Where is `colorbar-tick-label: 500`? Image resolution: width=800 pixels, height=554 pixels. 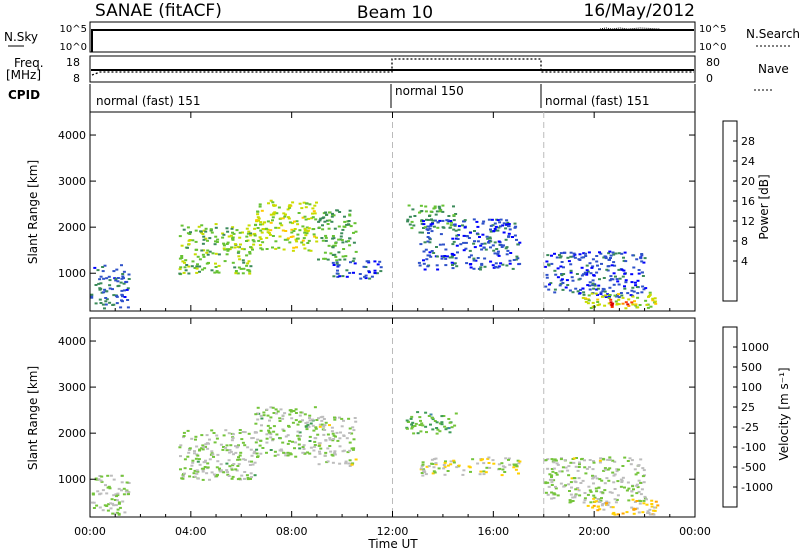 colorbar-tick-label: 500 is located at coordinates (751, 367).